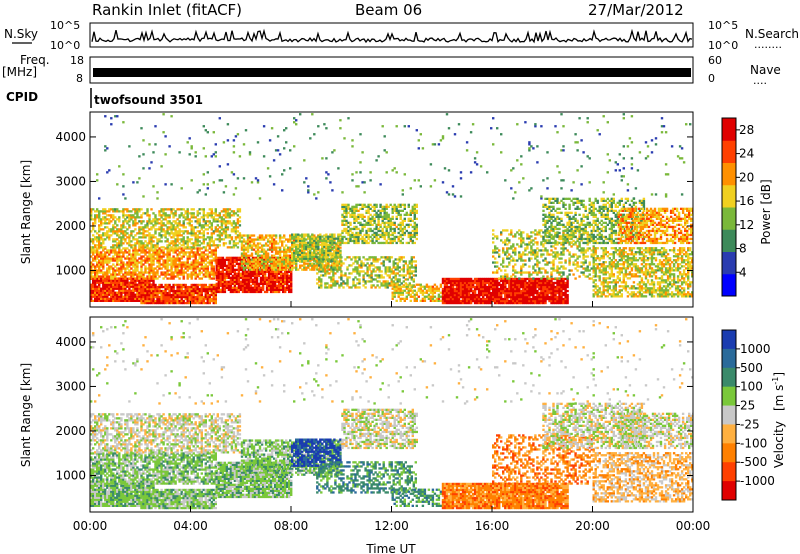  I want to click on nave-label: Nave, so click(765, 70).